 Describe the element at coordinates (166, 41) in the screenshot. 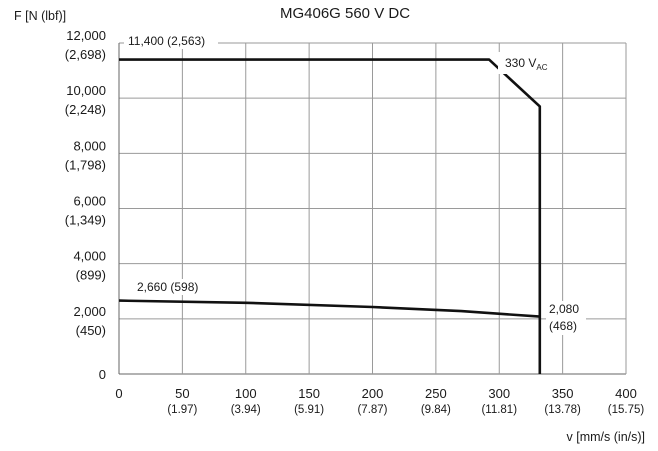

I see `annotation-peak-force: 11,400 (2,563)` at that location.